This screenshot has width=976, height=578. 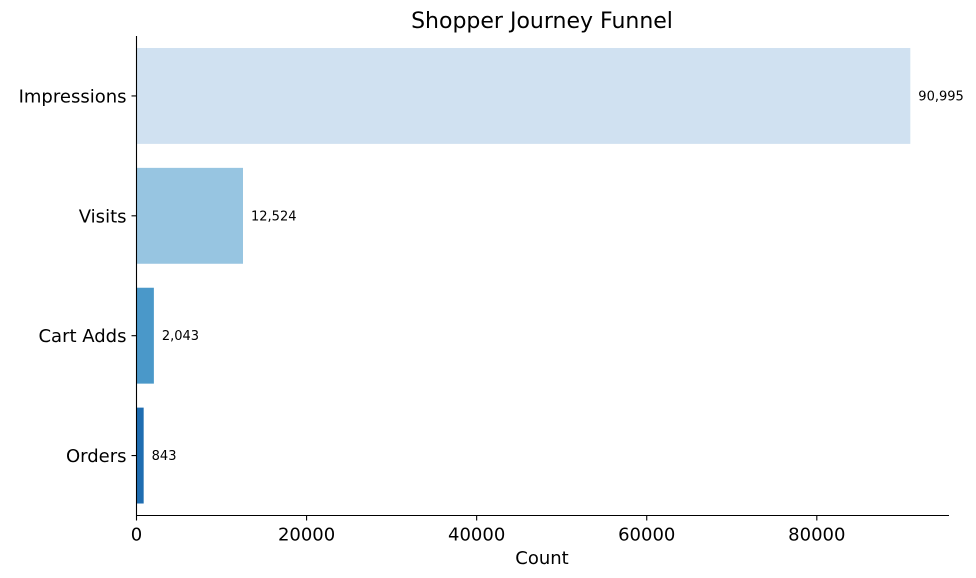 I want to click on data-label-impressions: 90,995, so click(x=941, y=96).